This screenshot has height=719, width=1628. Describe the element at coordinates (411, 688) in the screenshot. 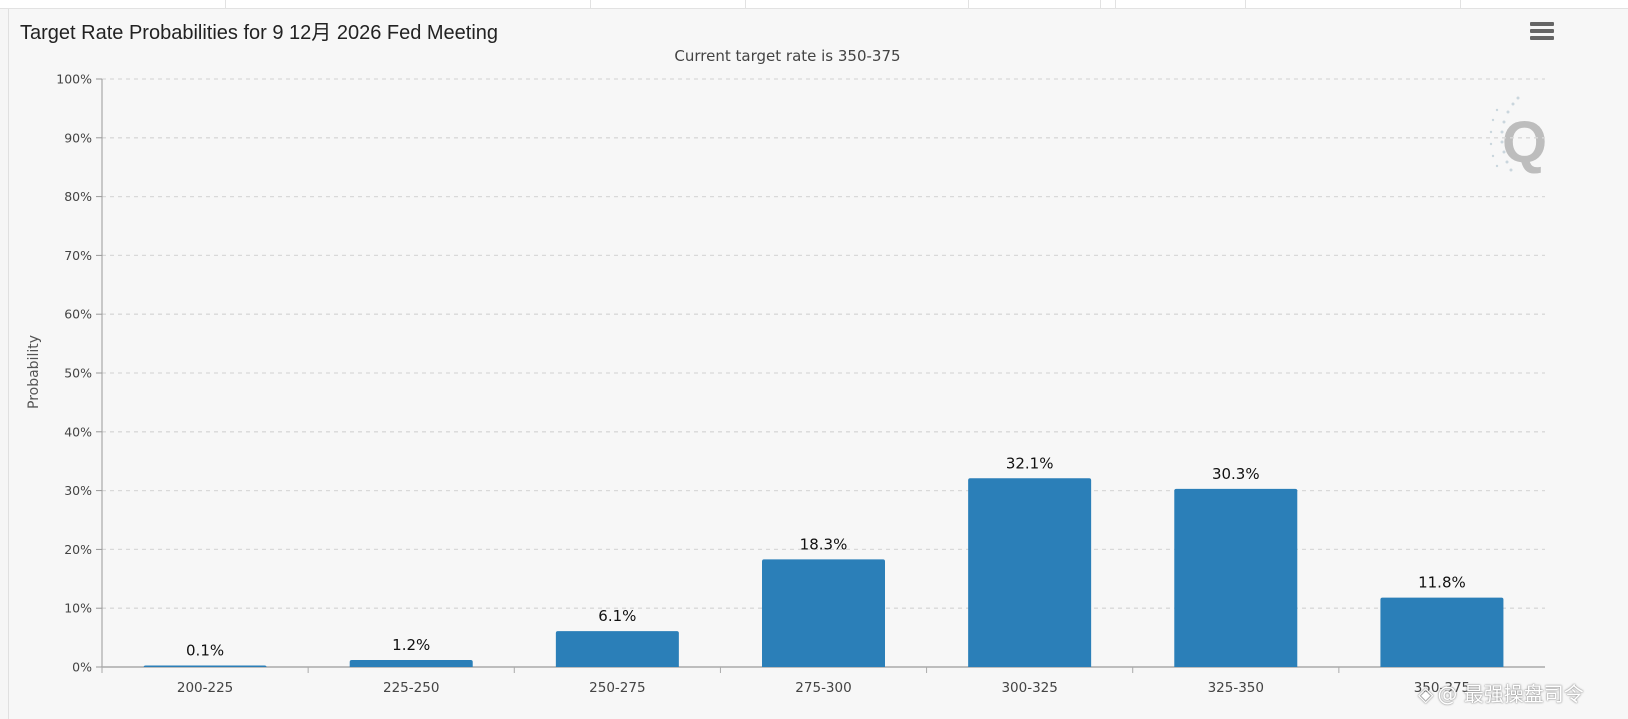

I see `x-tick-label: 225-250` at that location.